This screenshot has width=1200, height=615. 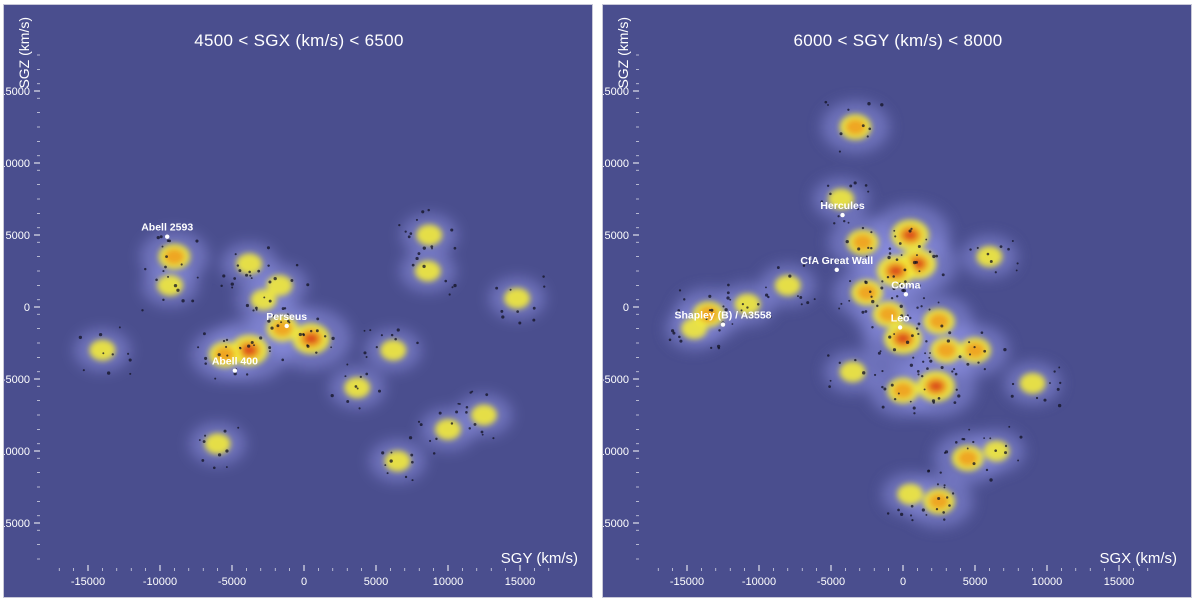 I want to click on right-annotation-label: Leo, so click(x=900, y=318).